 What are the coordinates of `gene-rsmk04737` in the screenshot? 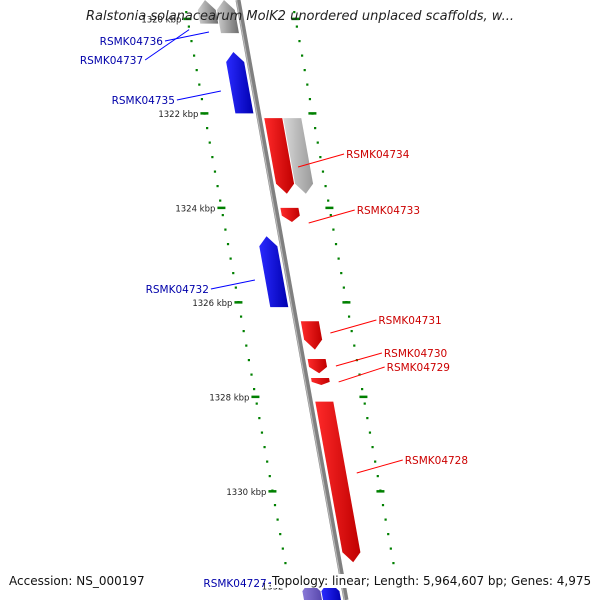 It's located at (208, 12).